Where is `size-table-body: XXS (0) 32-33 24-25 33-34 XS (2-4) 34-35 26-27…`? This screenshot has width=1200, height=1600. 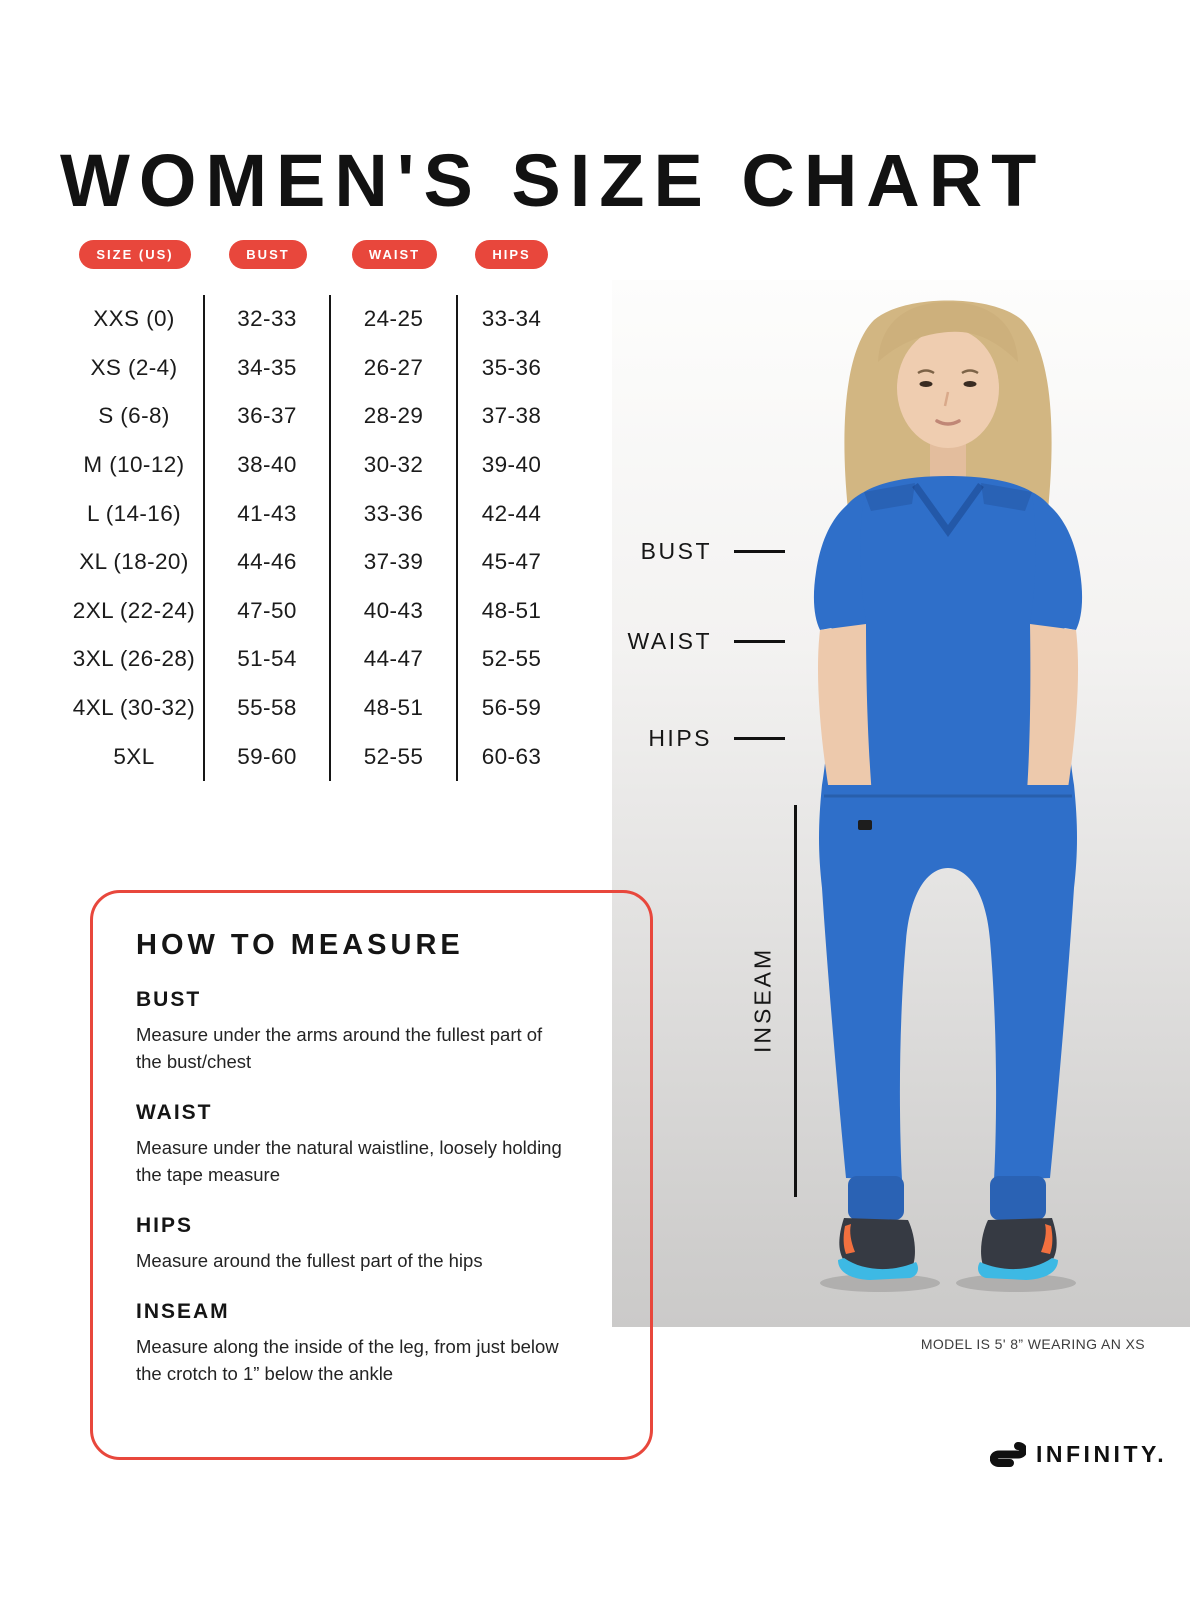
size-table-body: XXS (0) 32-33 24-25 33-34 XS (2-4) 34-35 26-27… is located at coordinates (315, 538).